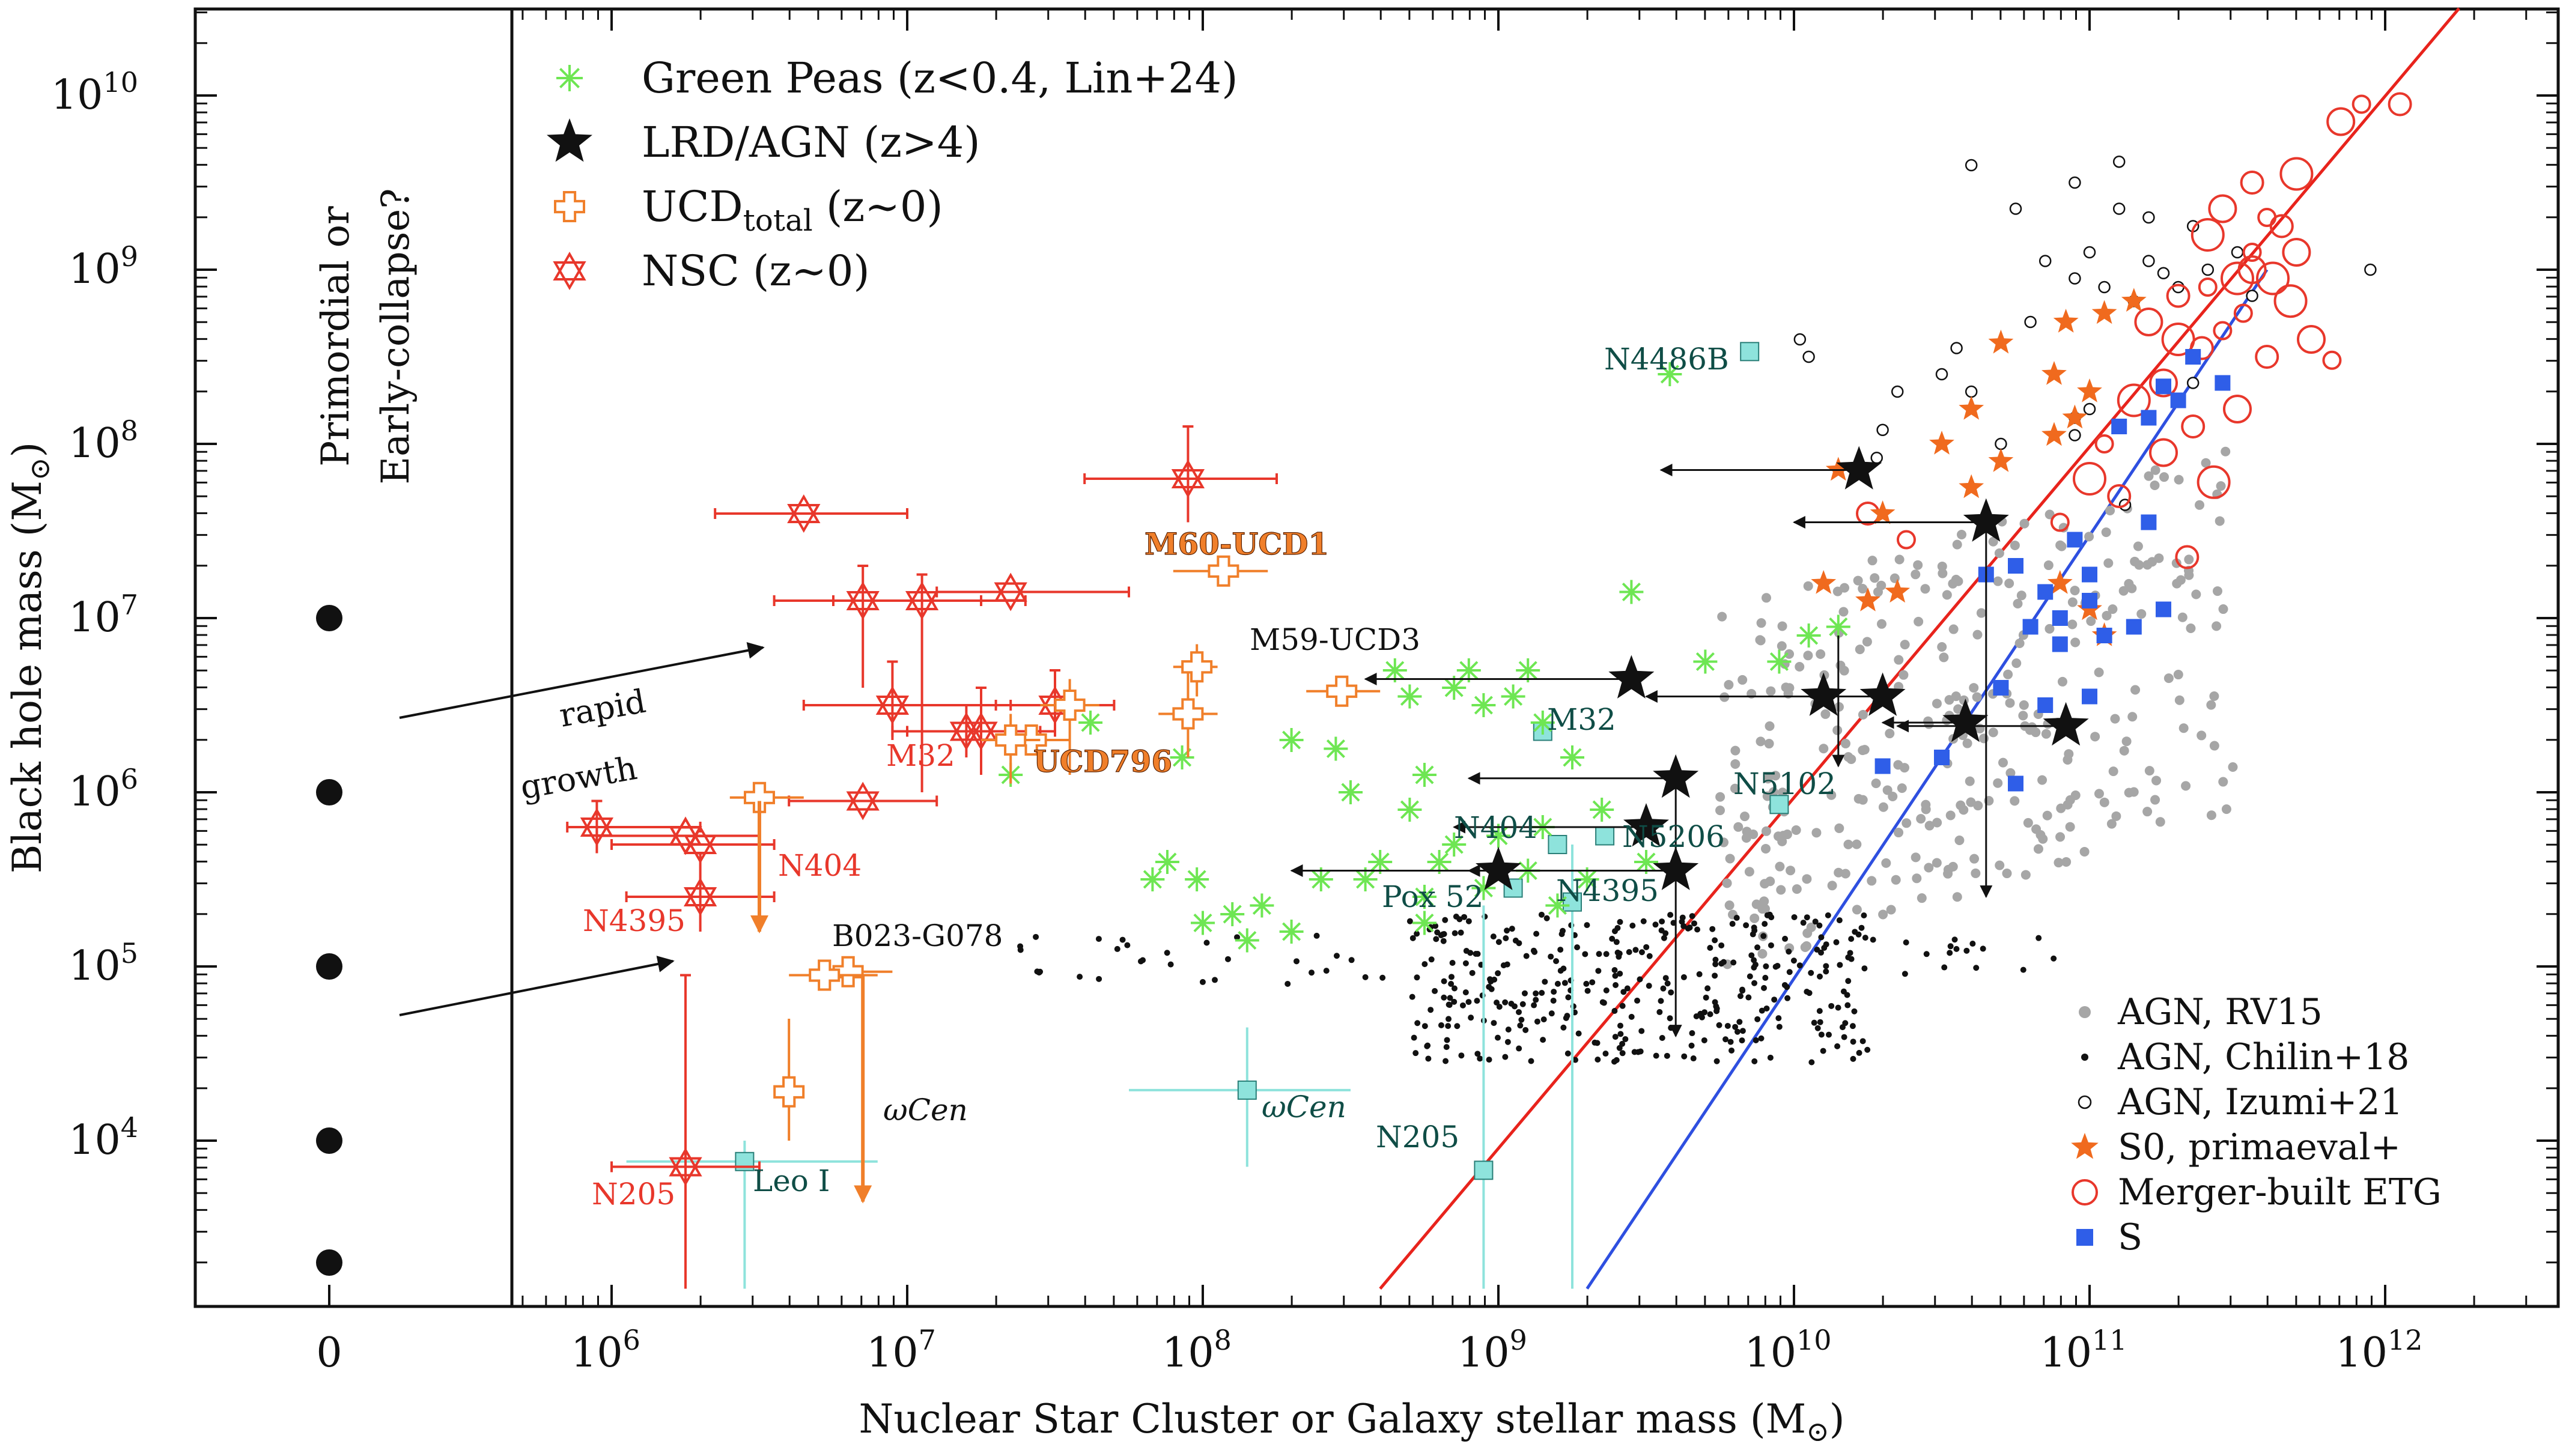 The width and height of the screenshot is (2569, 1456). What do you see at coordinates (582, 681) in the screenshot?
I see `arrow-upper` at bounding box center [582, 681].